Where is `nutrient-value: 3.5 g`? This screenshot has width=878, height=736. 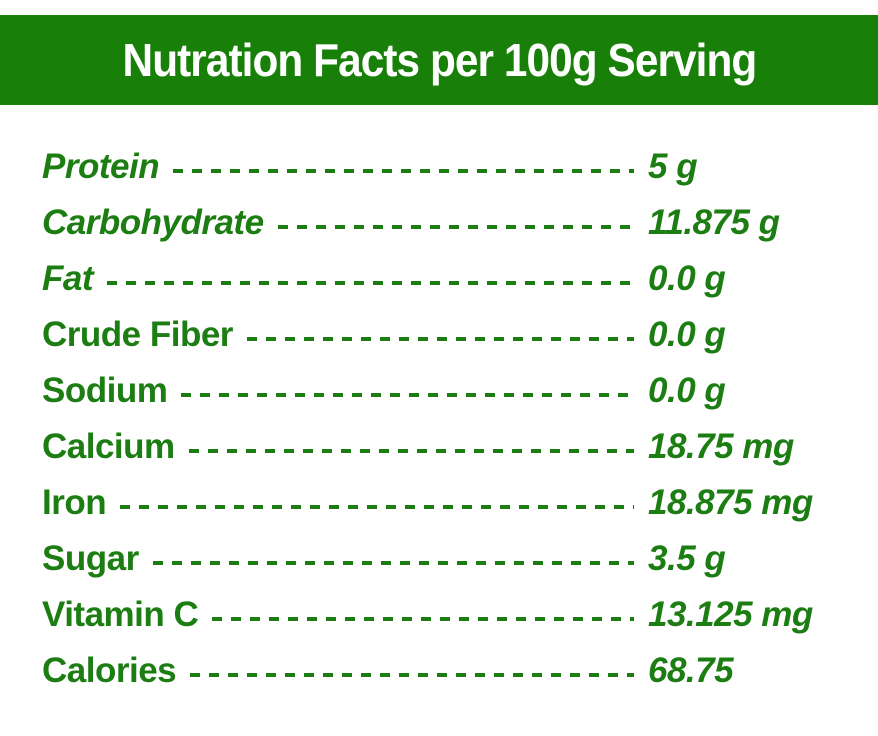
nutrient-value: 3.5 g is located at coordinates (687, 558).